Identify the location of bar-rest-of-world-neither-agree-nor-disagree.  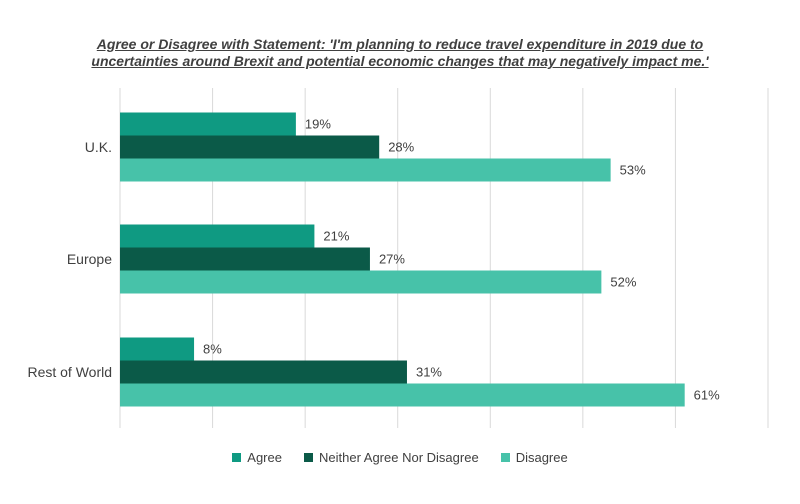
(263, 372).